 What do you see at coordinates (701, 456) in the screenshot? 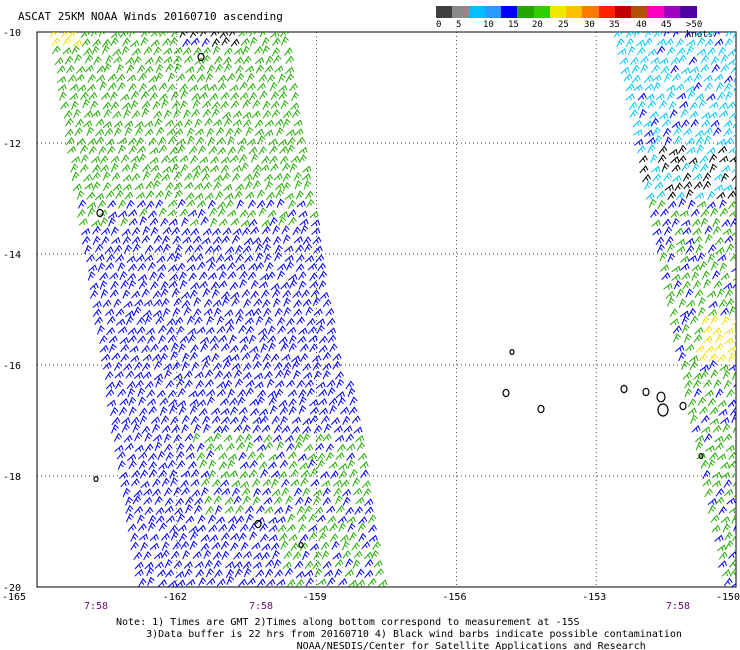
I see `island-outline` at bounding box center [701, 456].